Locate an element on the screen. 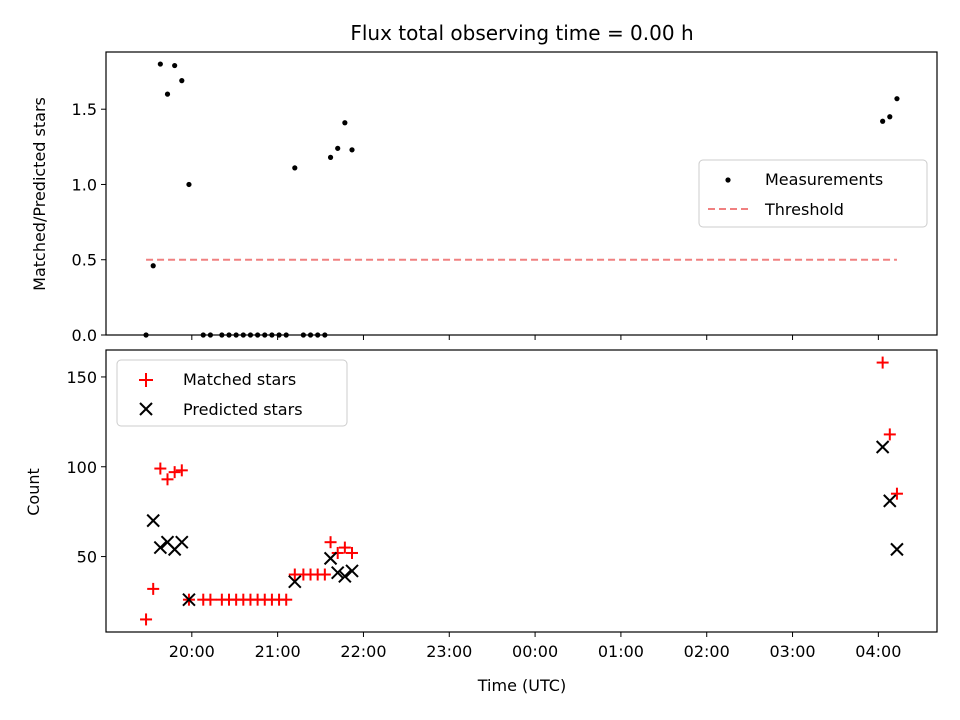 The image size is (960, 720). legend-label-threshold: Threshold is located at coordinates (804, 209).